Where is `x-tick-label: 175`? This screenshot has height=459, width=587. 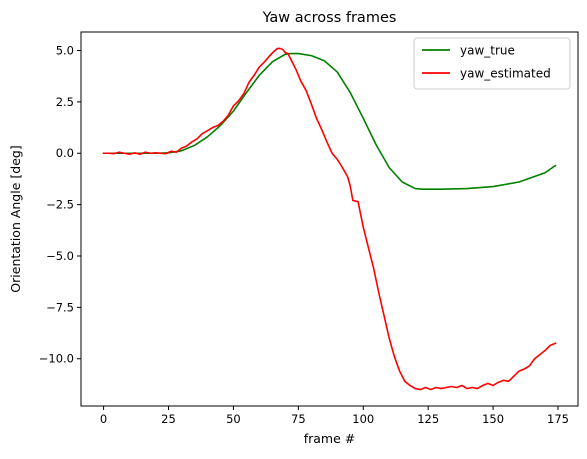 x-tick-label: 175 is located at coordinates (558, 419).